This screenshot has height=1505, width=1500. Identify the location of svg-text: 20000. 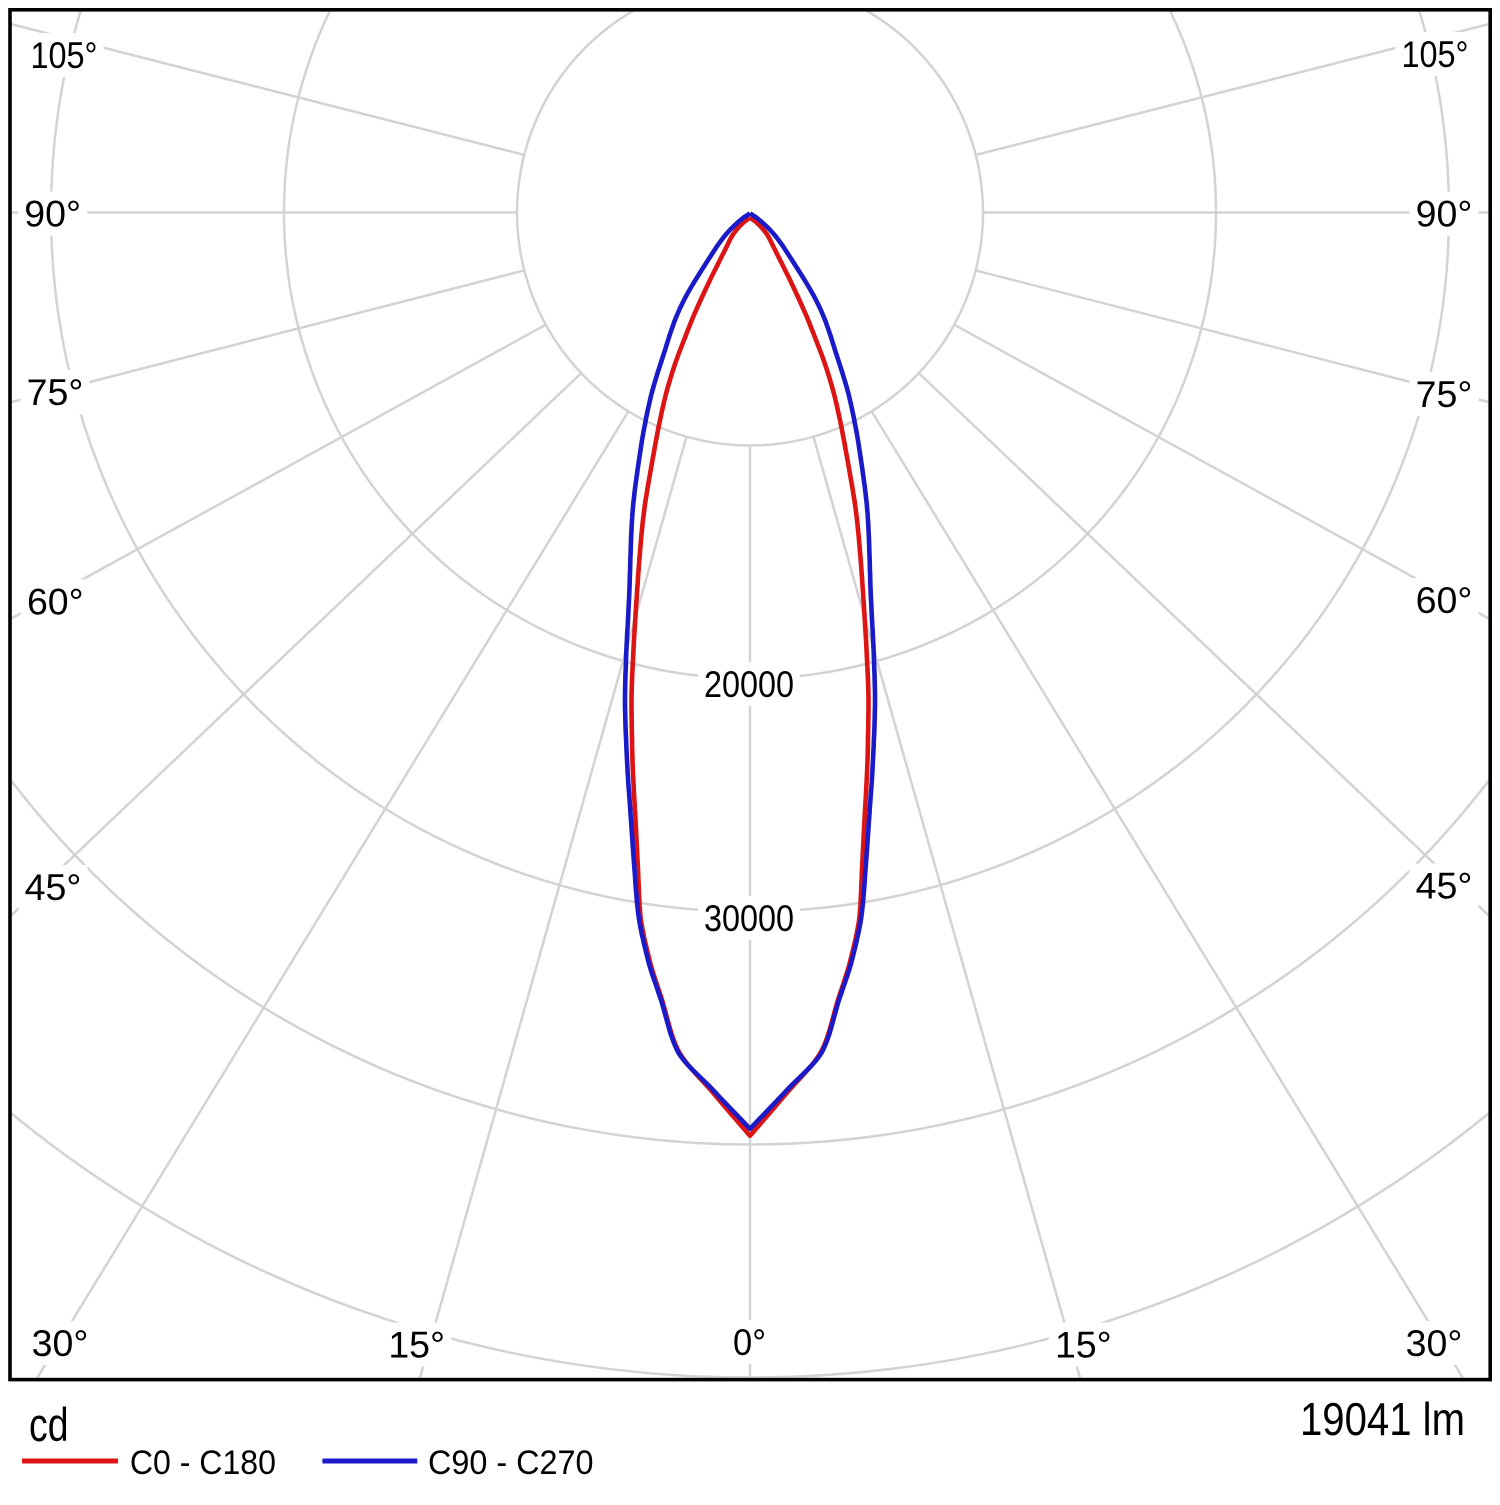
(749, 684).